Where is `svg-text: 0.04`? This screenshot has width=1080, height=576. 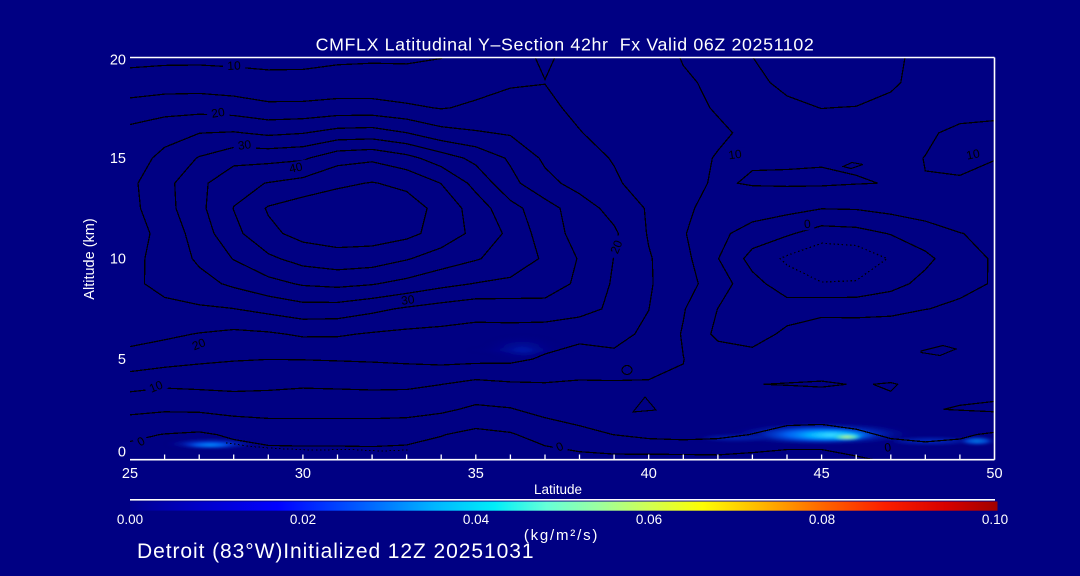 svg-text: 0.04 is located at coordinates (476, 519).